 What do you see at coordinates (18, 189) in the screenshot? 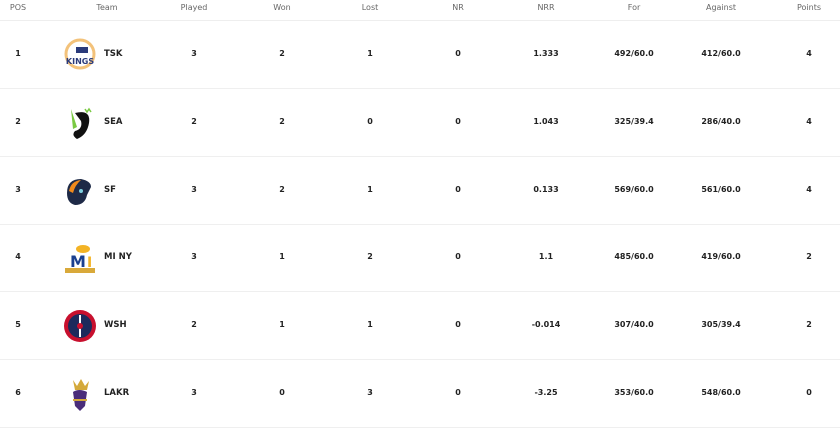
I see `cell-pos: 3` at bounding box center [18, 189].